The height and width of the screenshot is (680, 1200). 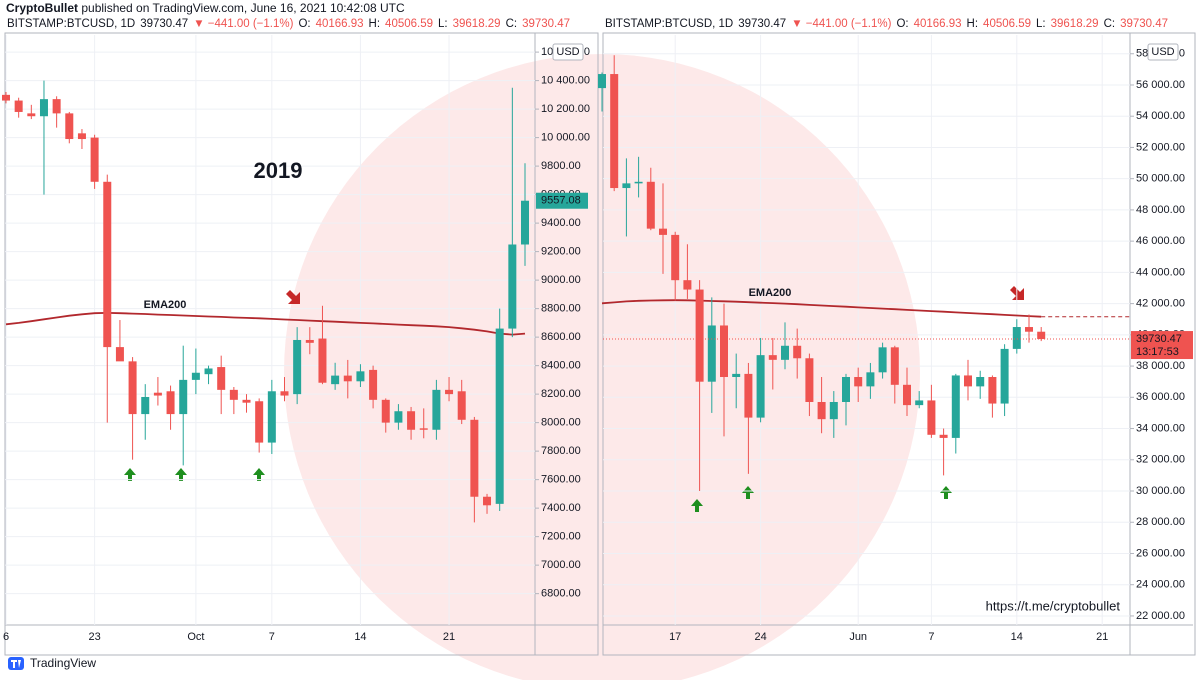 What do you see at coordinates (561, 309) in the screenshot?
I see `y-tick-label: 8800.00` at bounding box center [561, 309].